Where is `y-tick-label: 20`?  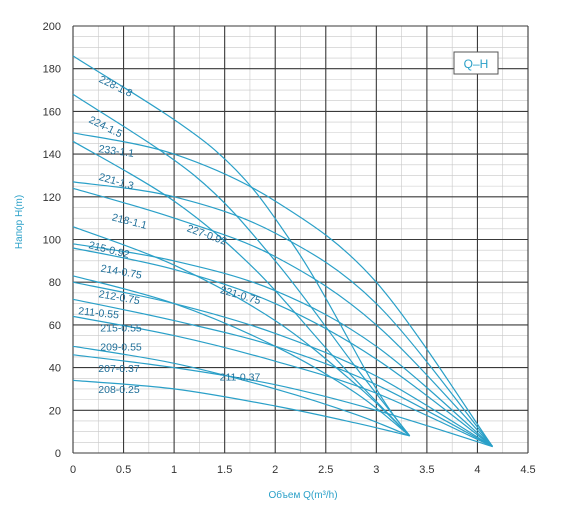
y-tick-label: 20 is located at coordinates (55, 411).